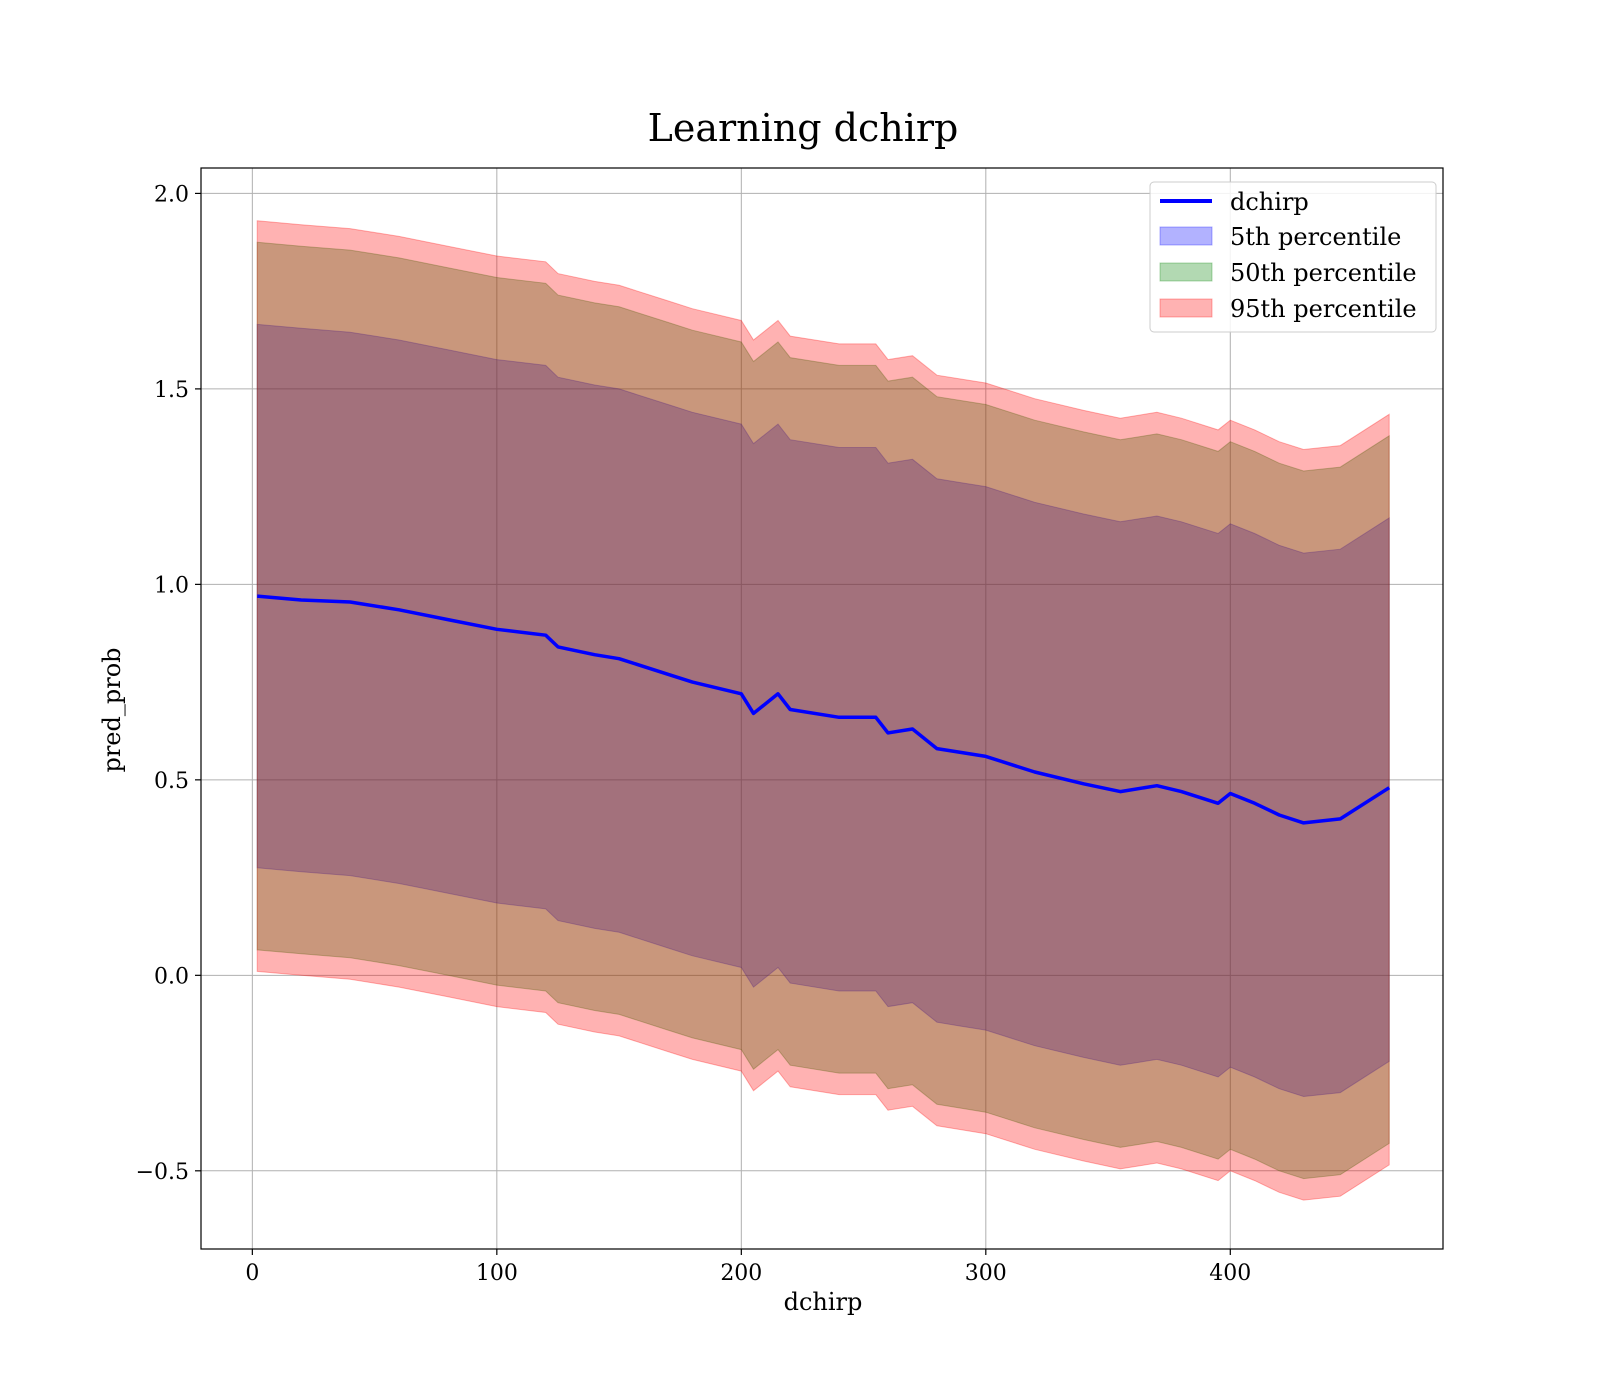 This screenshot has height=1400, width=1600. What do you see at coordinates (112, 709) in the screenshot?
I see `y-axis-label: pred_prob` at bounding box center [112, 709].